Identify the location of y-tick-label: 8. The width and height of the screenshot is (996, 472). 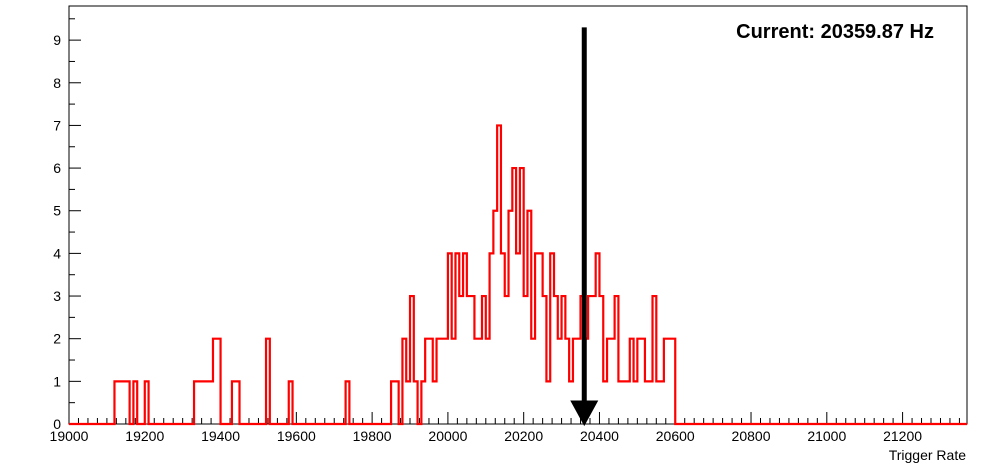
(57, 83).